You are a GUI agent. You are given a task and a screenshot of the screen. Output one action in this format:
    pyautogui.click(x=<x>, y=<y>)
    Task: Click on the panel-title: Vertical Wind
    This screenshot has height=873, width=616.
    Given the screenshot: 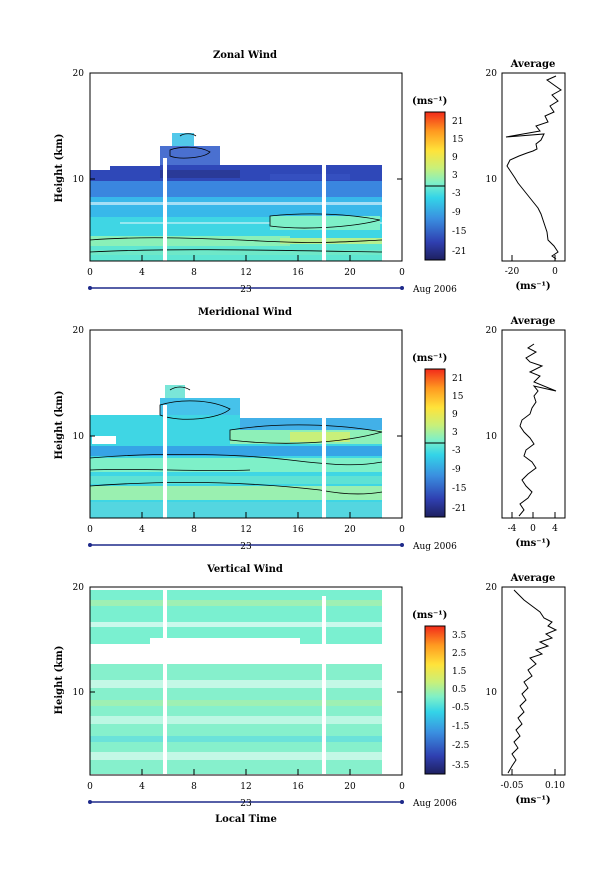 What is the action you would take?
    pyautogui.click(x=244, y=569)
    